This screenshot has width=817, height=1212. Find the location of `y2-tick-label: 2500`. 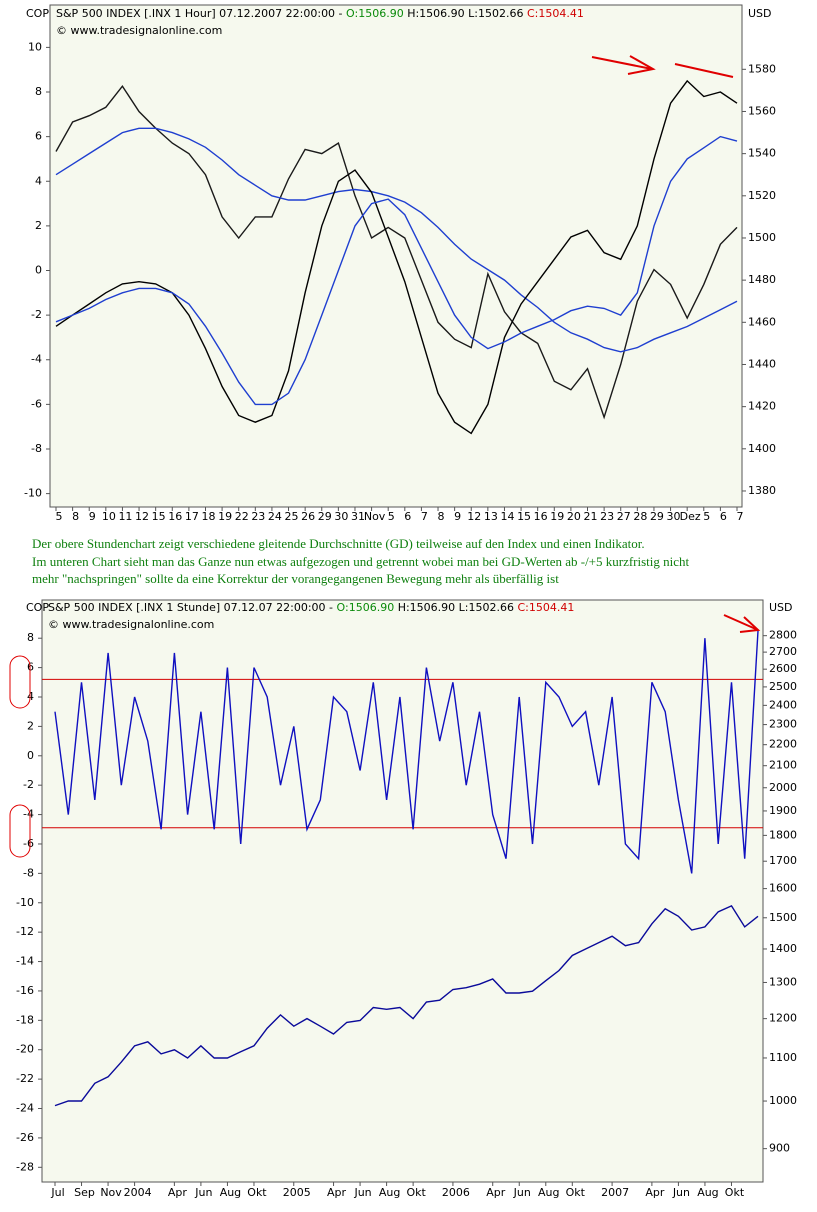

y2-tick-label: 2500 is located at coordinates (783, 686).